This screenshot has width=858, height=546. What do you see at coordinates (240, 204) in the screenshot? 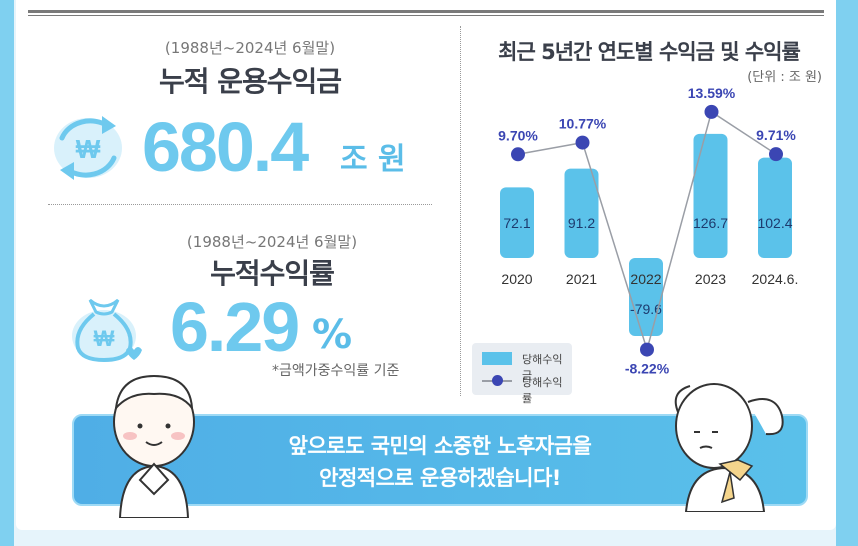
I see `horizontal-divider` at bounding box center [240, 204].